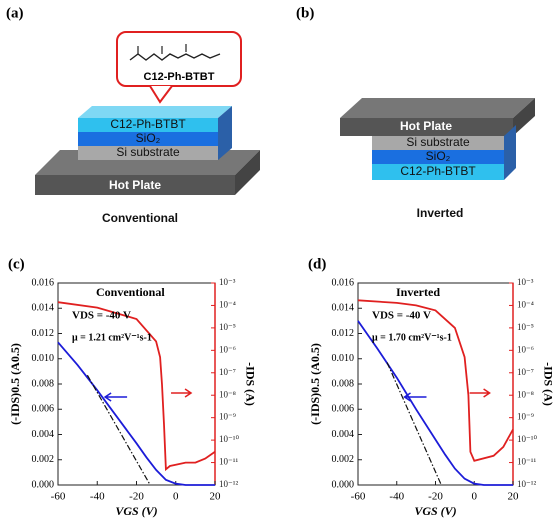 The image size is (554, 524). Describe the element at coordinates (179, 67) in the screenshot. I see `molecule-callout` at that location.